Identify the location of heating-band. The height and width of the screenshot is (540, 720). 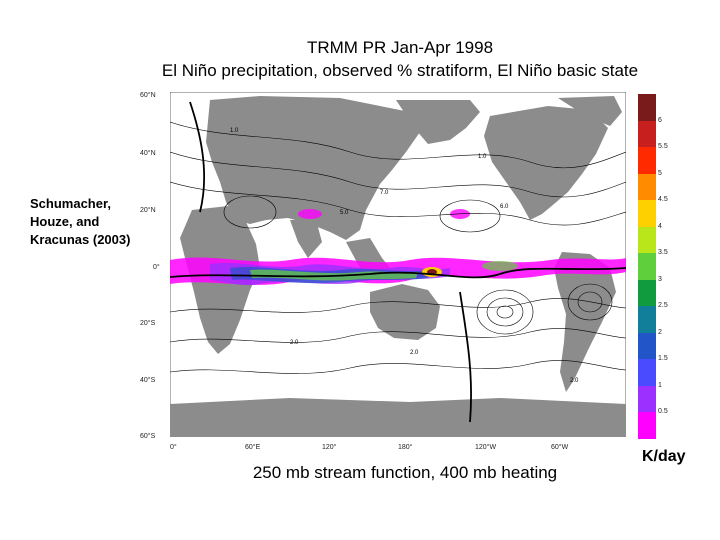
(398, 247).